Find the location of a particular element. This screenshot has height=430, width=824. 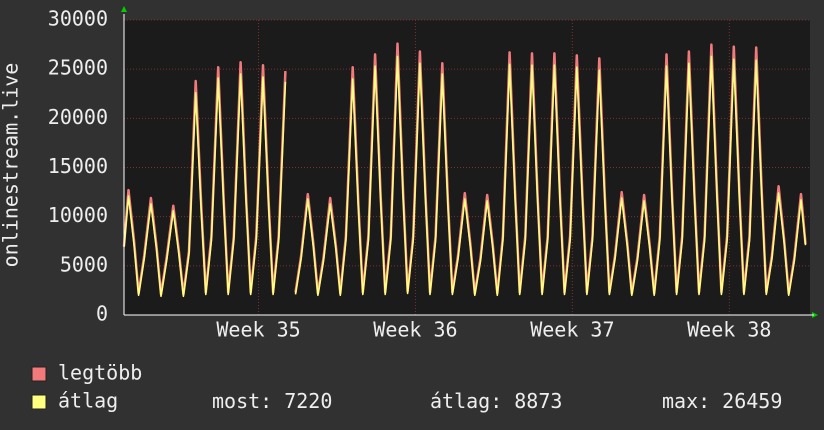

x-tick-label: Week 38 is located at coordinates (729, 330).